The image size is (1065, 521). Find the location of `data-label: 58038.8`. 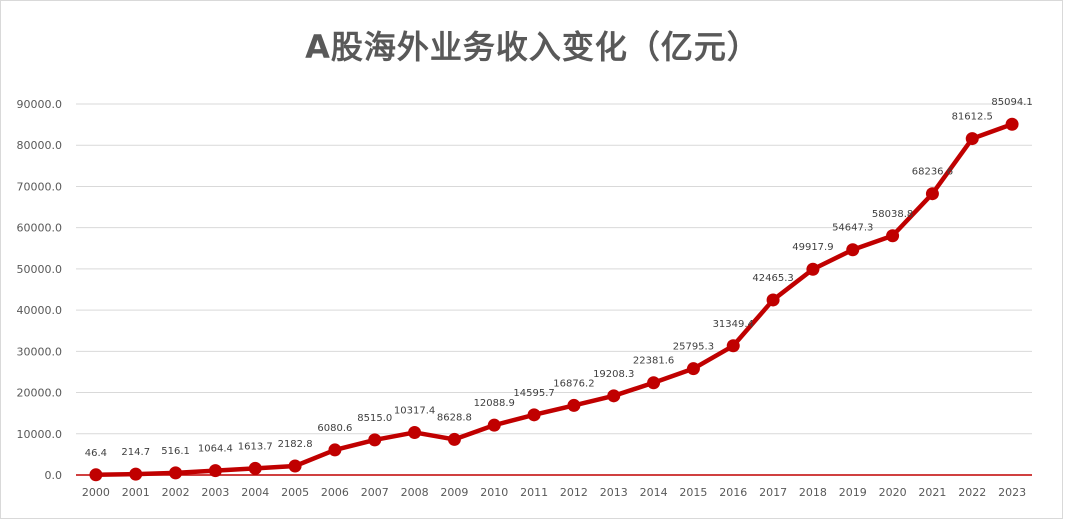

data-label: 58038.8 is located at coordinates (892, 214).